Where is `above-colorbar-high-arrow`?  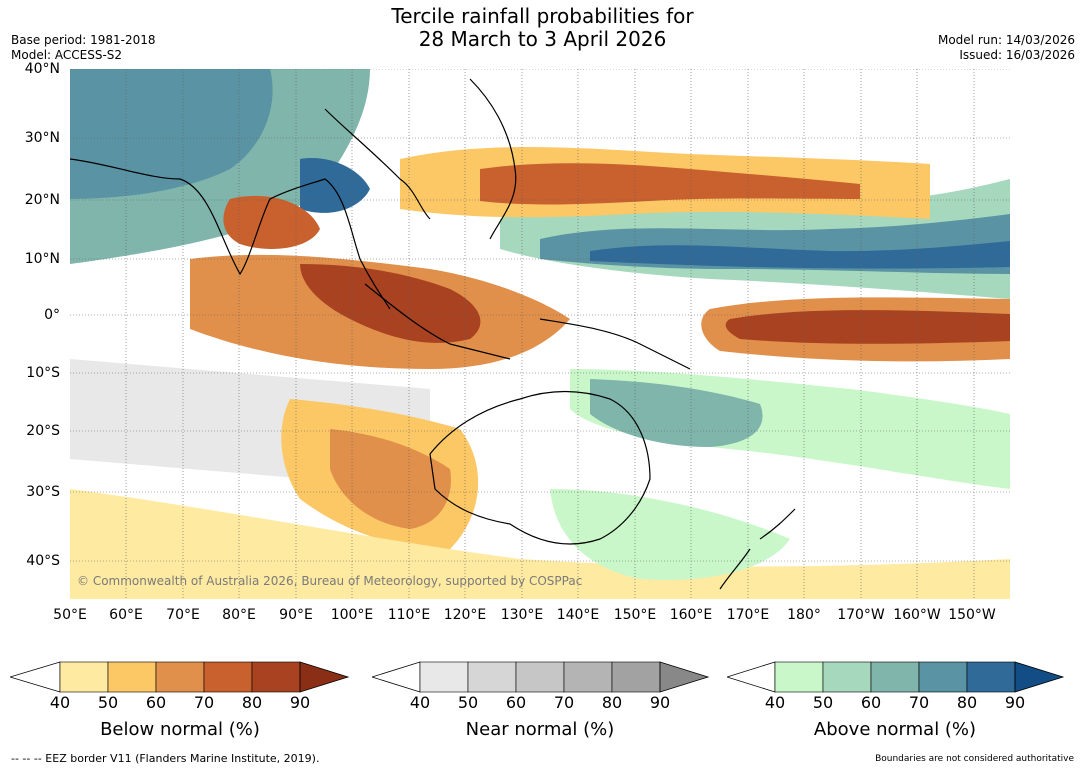
above-colorbar-high-arrow is located at coordinates (1039, 677).